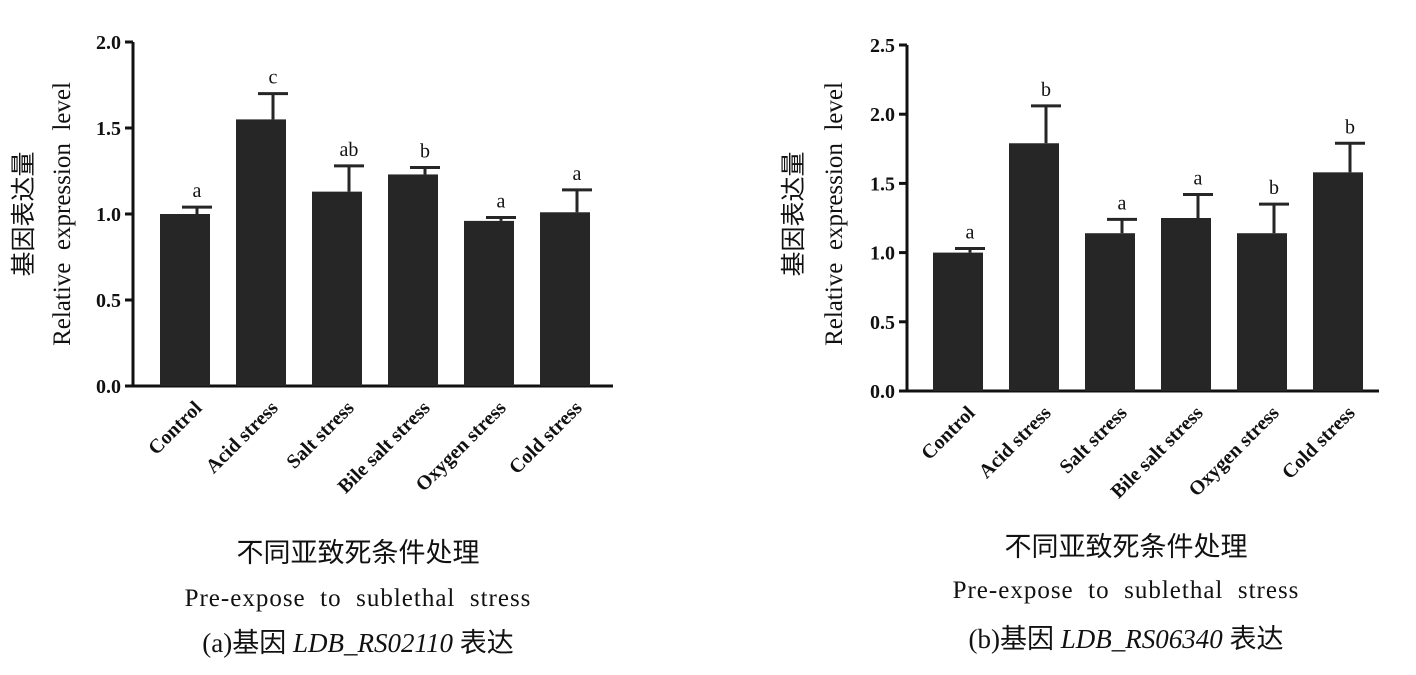 This screenshot has height=675, width=1416. I want to click on caption-prefix-a: (a)基因, so click(247, 643).